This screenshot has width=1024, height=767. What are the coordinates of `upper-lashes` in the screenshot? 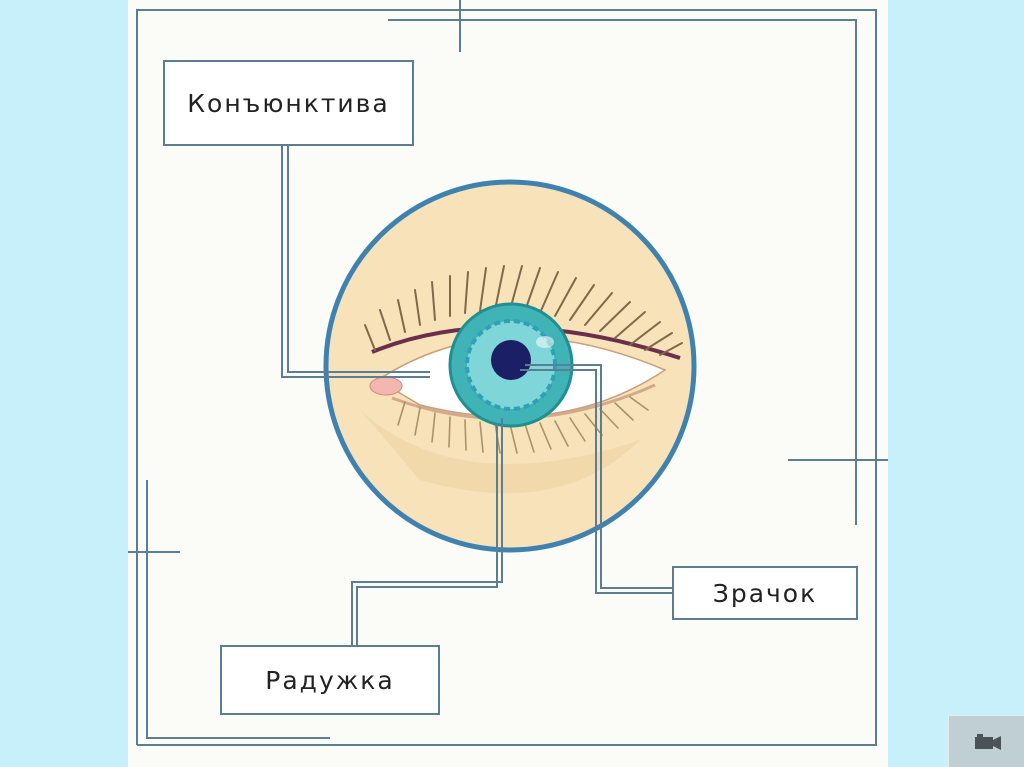 It's located at (523, 310).